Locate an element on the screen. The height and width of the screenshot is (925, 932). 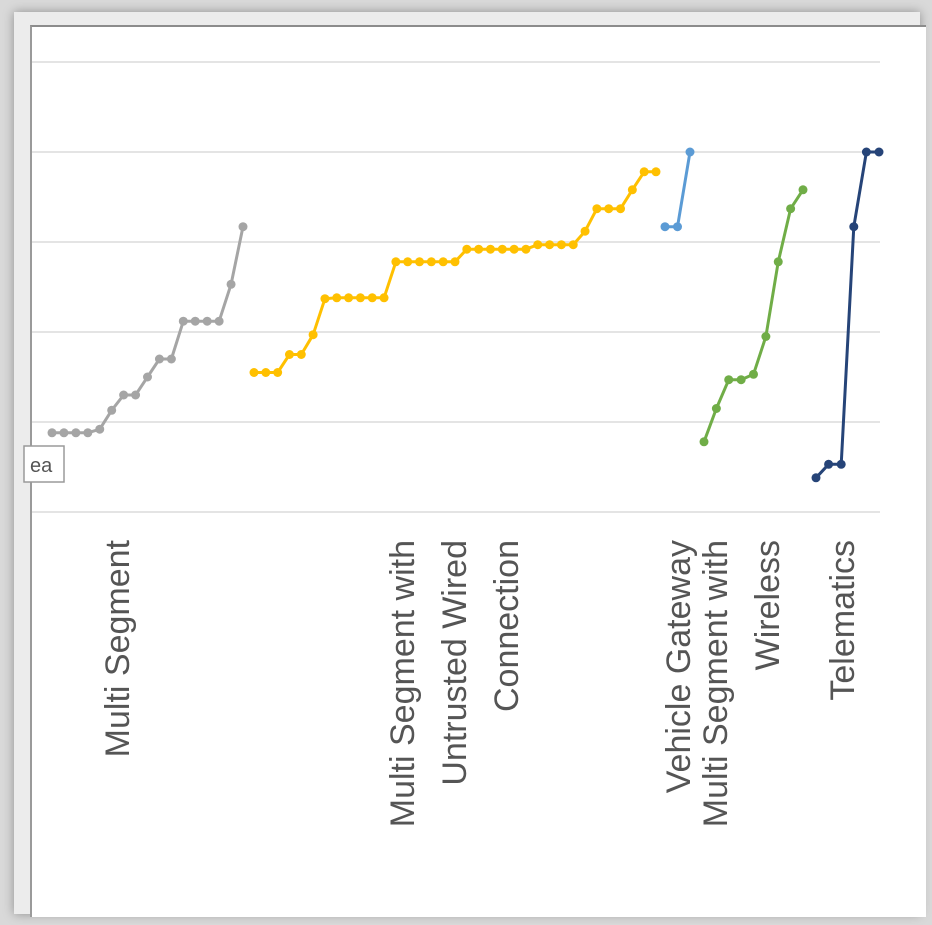
category-label: Wireless is located at coordinates (768, 605).